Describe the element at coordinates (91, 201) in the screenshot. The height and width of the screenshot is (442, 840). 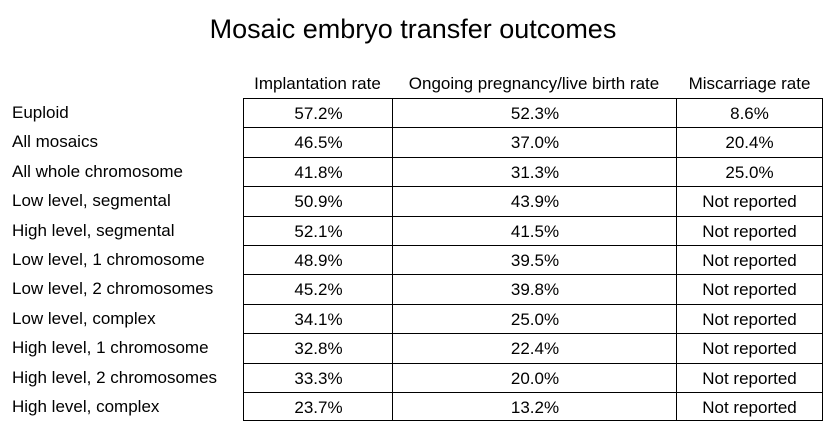
I see `row-label: Low level, segmental` at that location.